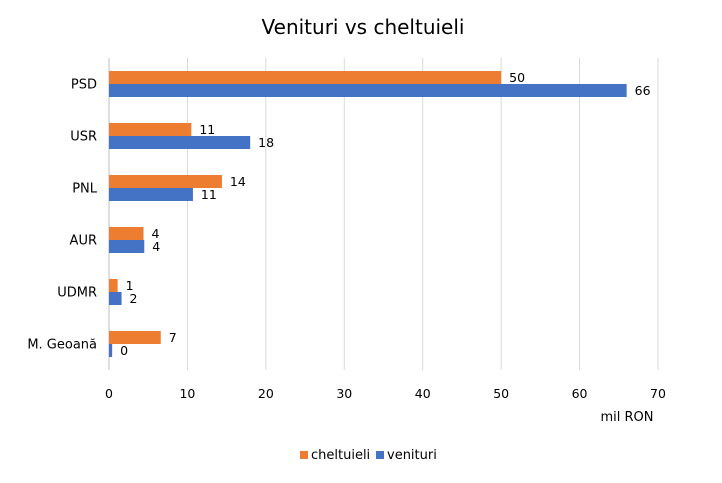 This screenshot has width=722, height=483. Describe the element at coordinates (156, 246) in the screenshot. I see `data-label-venituri: 4` at that location.